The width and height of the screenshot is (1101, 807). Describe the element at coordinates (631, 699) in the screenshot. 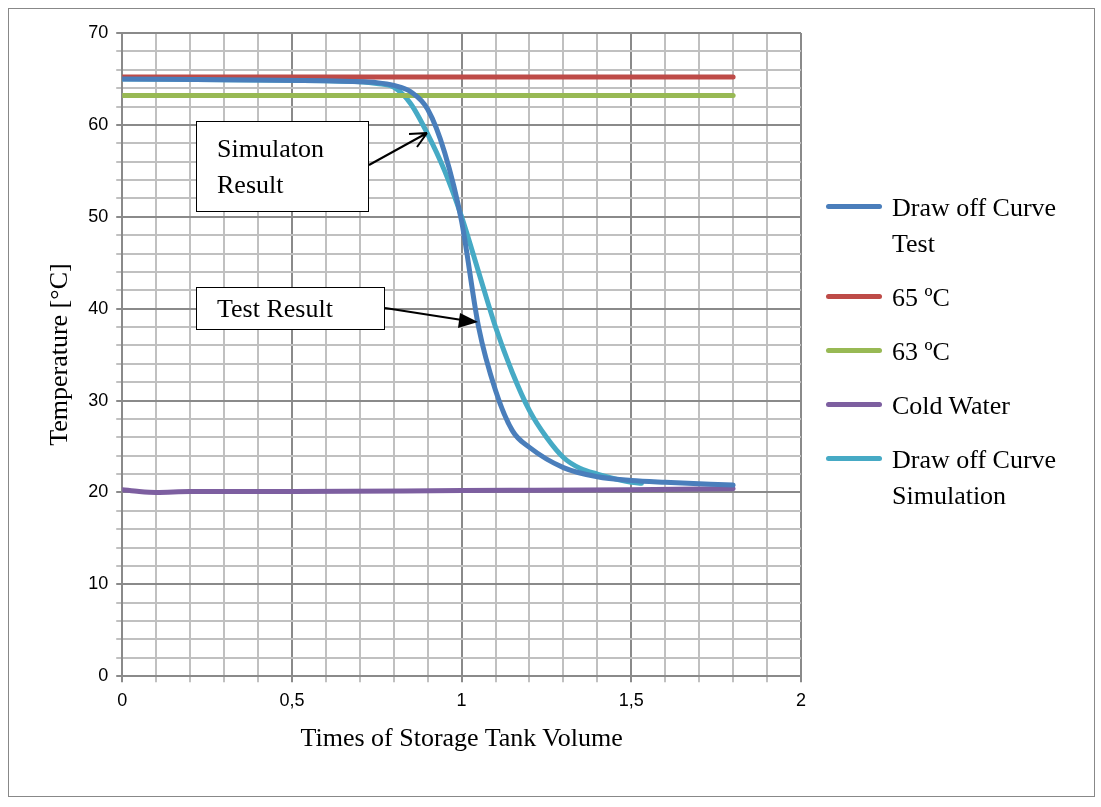

I see `x-tick-label: 1,5` at that location.